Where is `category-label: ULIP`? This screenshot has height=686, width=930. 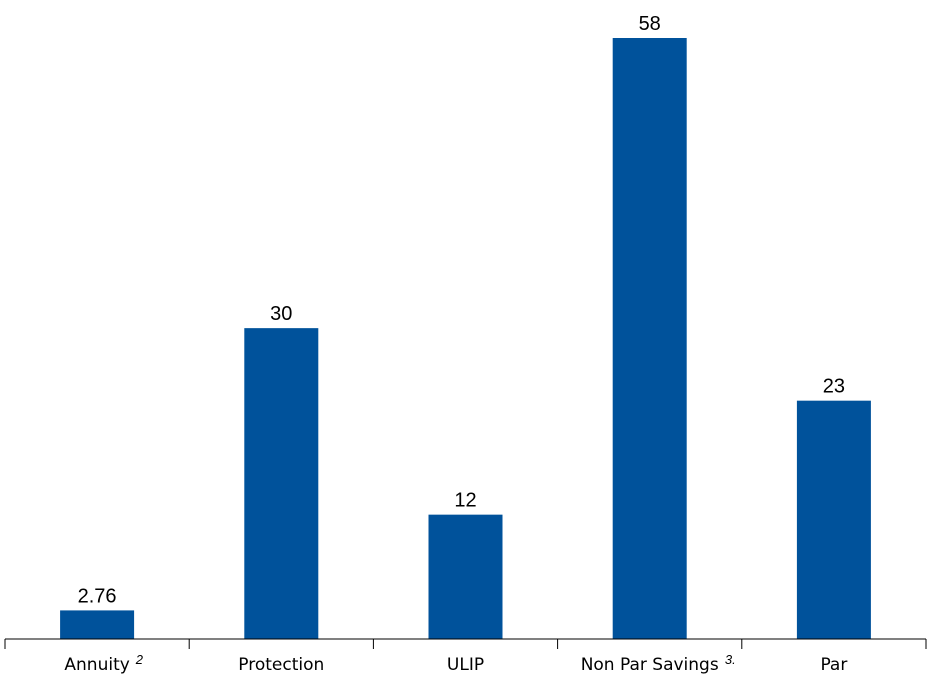 category-label: ULIP is located at coordinates (465, 665).